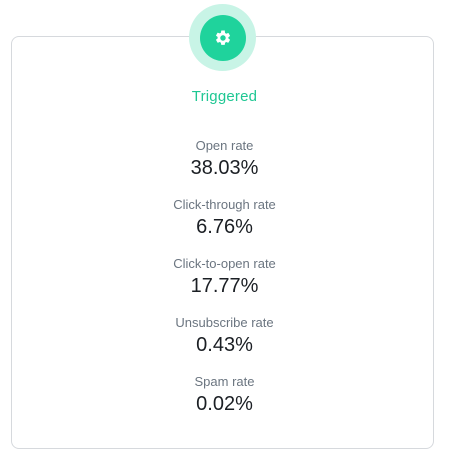 This screenshot has width=449, height=459. I want to click on metric-unsubscribe-rate: Unsubscribe rate 0.43%, so click(224, 344).